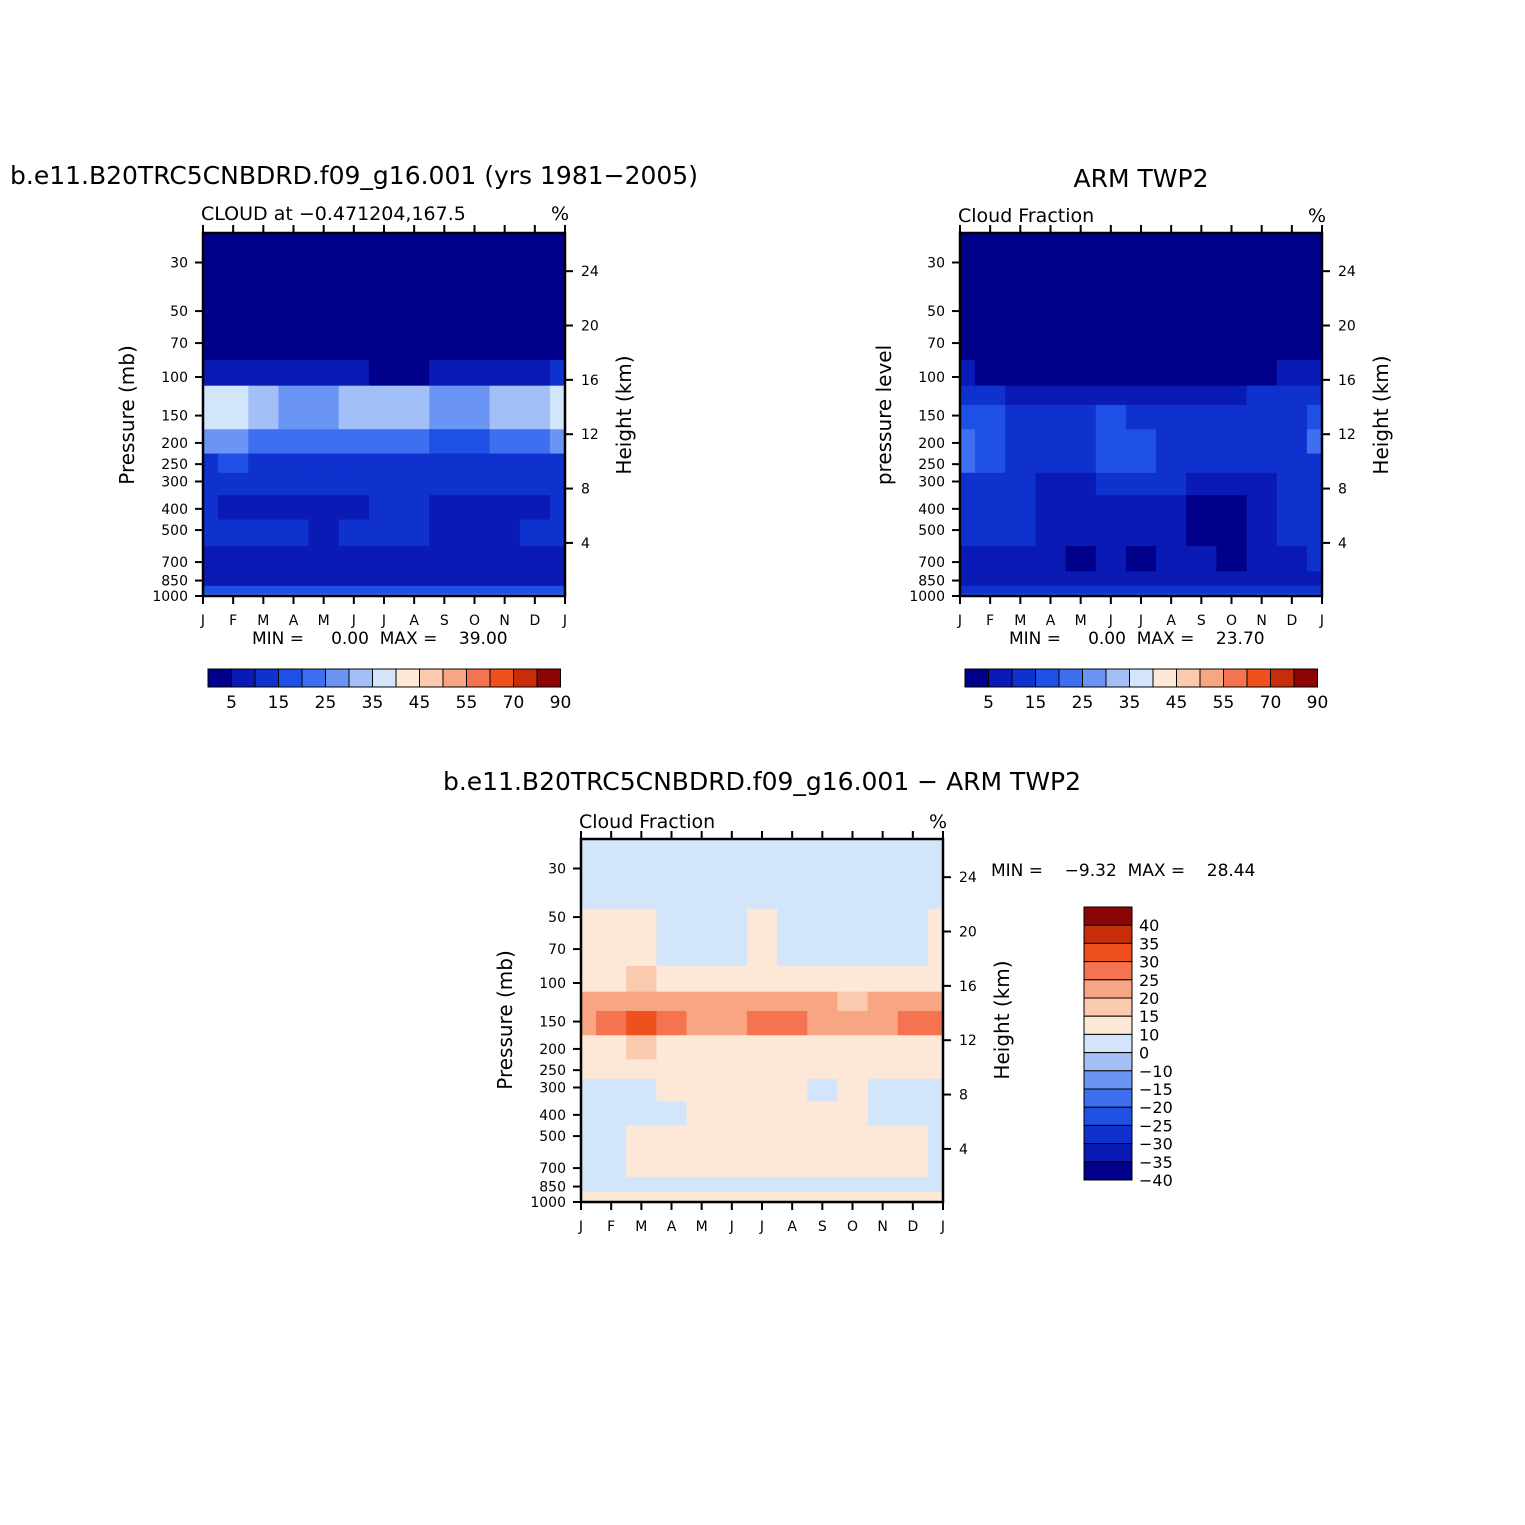 This screenshot has width=1525, height=1525. What do you see at coordinates (1141, 414) in the screenshot?
I see `panel-obs-plot` at bounding box center [1141, 414].